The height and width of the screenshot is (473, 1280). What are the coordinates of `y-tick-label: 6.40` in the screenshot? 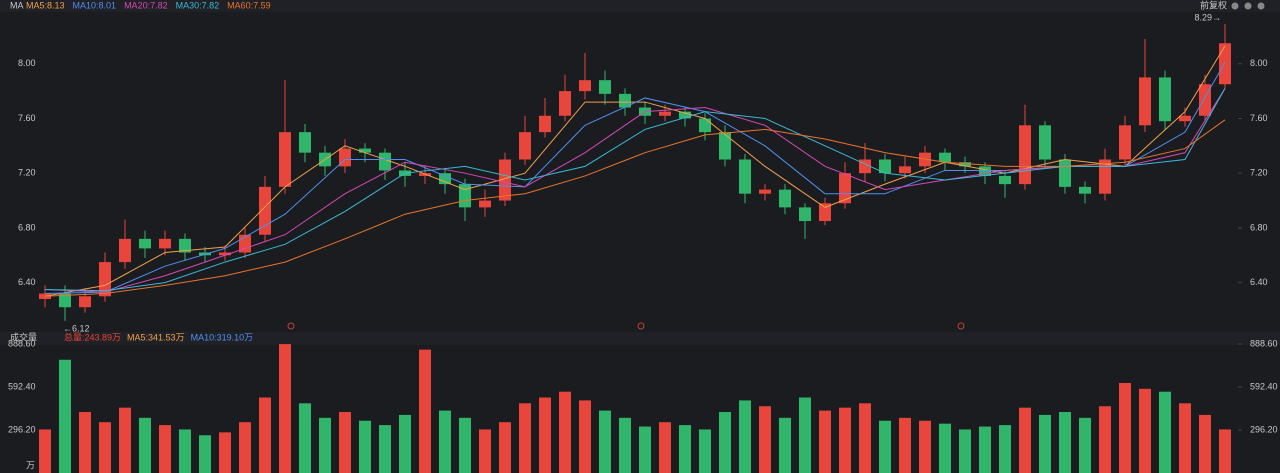 It's located at (27, 282).